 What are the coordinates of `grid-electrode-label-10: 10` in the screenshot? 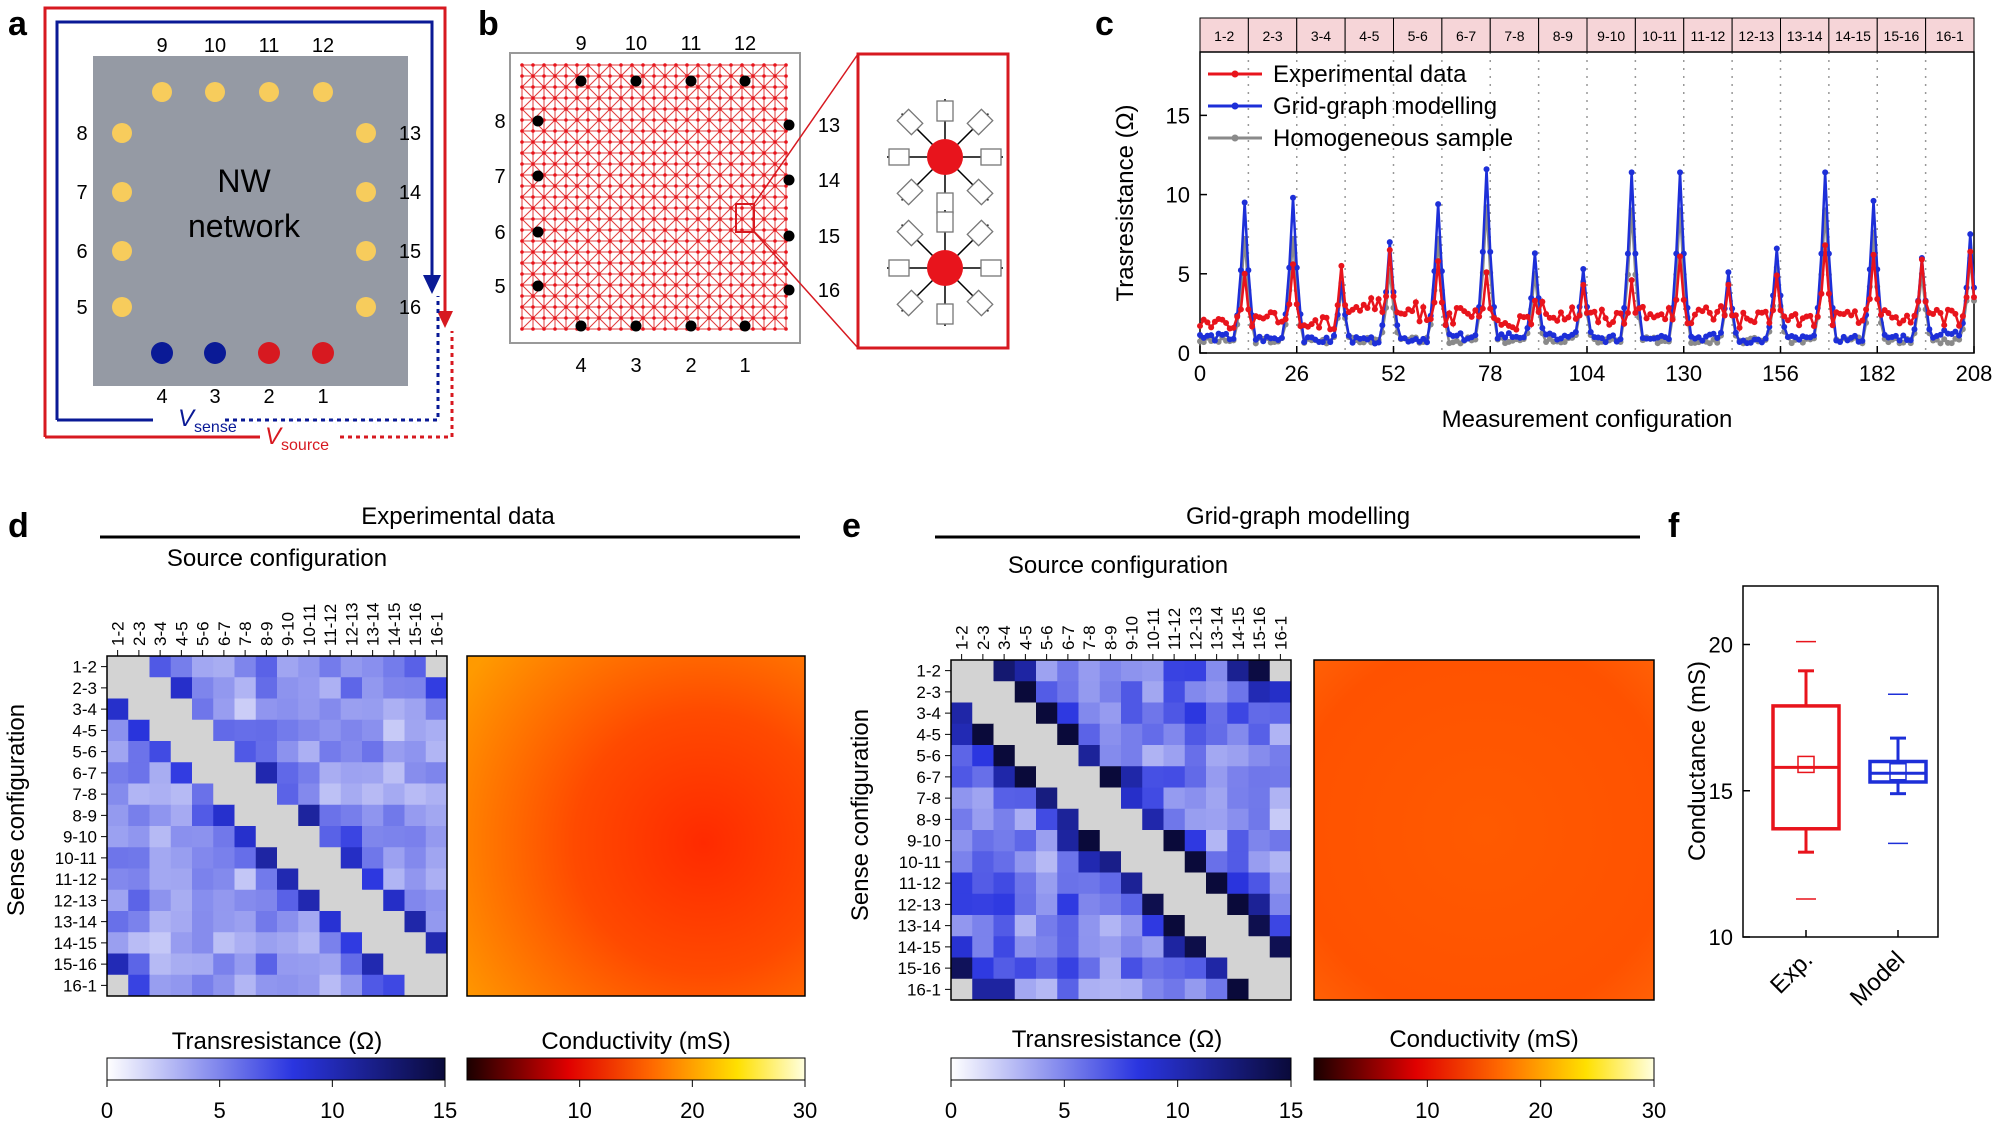 It's located at (636, 44).